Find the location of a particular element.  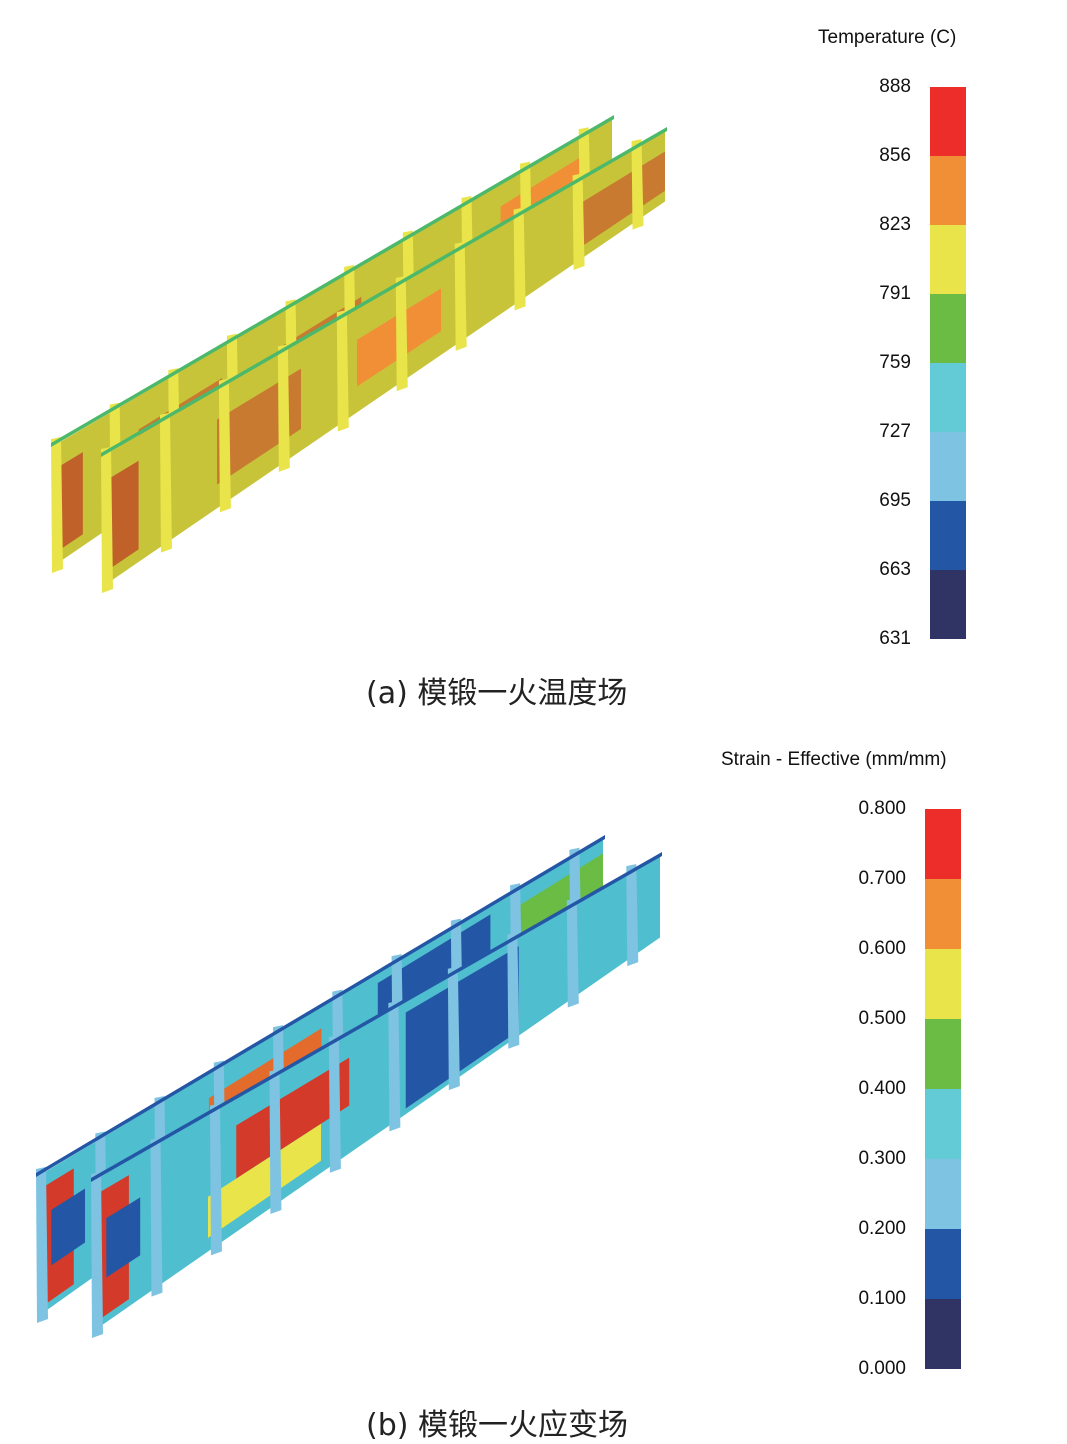

legend-tick-label: 759 is located at coordinates (895, 362).